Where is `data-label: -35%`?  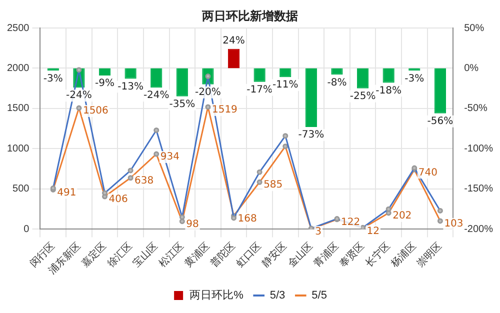
data-label: -35% is located at coordinates (182, 104).